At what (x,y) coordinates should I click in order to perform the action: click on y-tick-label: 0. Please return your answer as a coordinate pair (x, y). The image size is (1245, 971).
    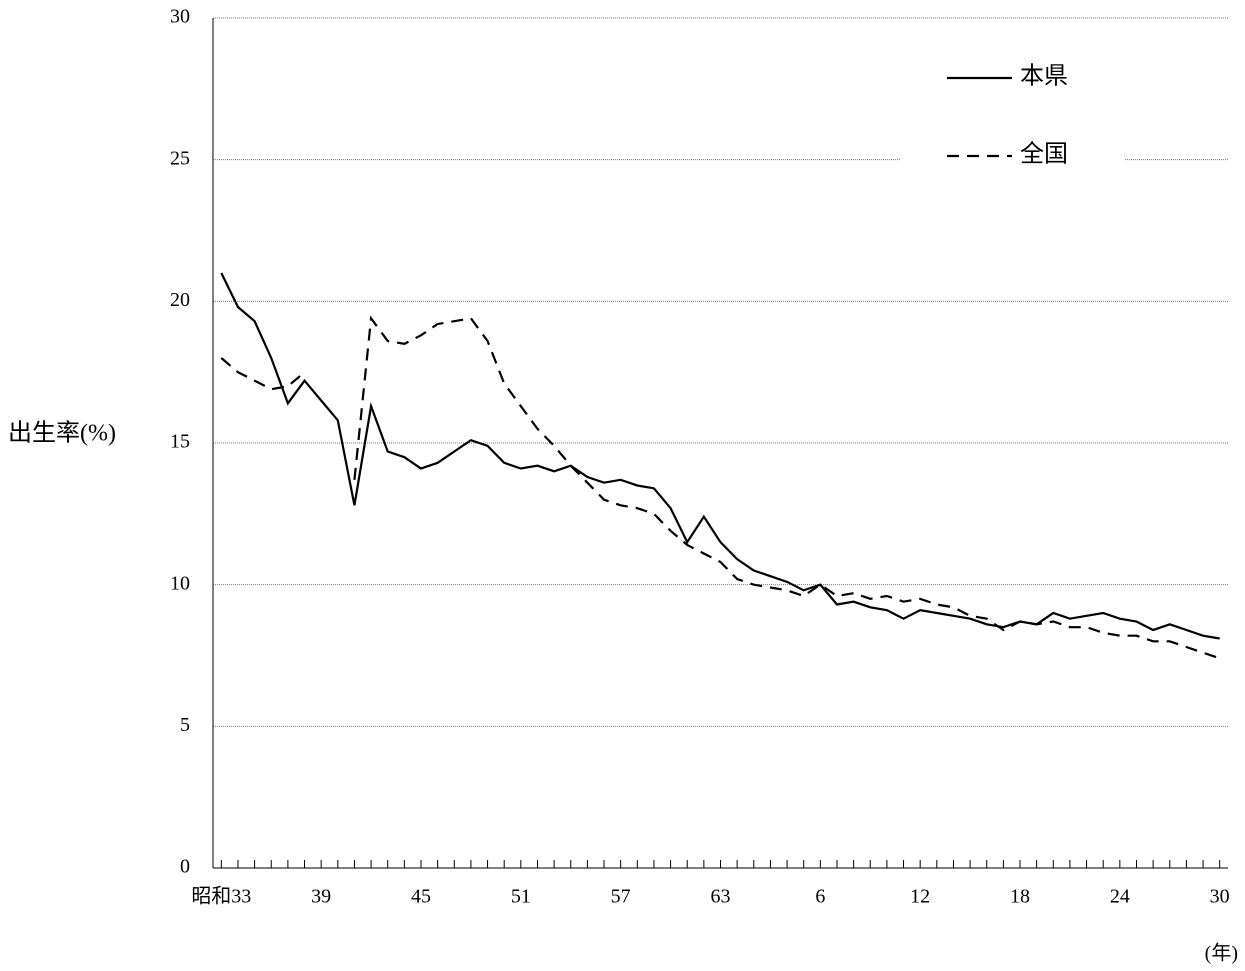
    Looking at the image, I should click on (185, 867).